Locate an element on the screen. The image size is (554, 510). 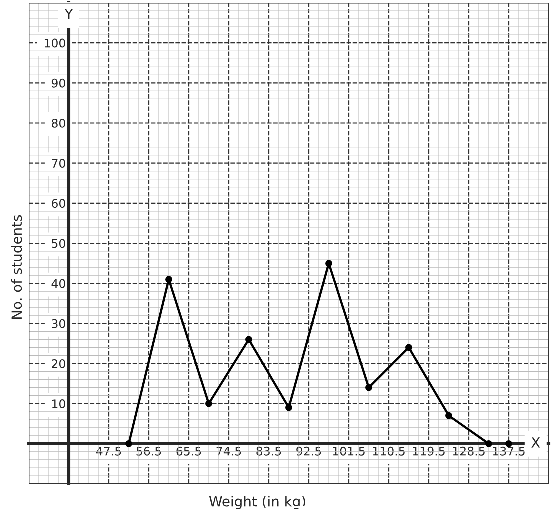
x-tick-label: 65.5 is located at coordinates (189, 451).